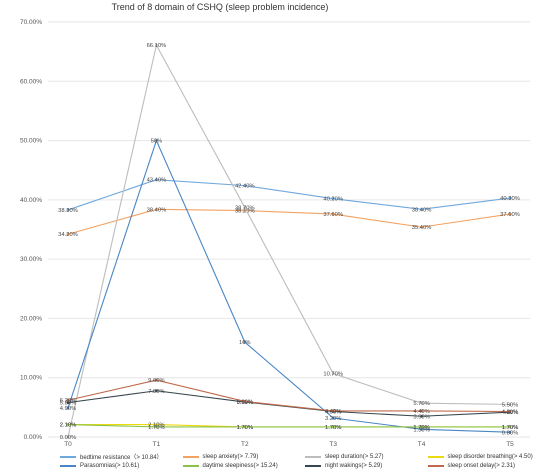 Image resolution: width=550 pixels, height=476 pixels. I want to click on legend-label: Parasomnias(> 10.61), so click(110, 466).